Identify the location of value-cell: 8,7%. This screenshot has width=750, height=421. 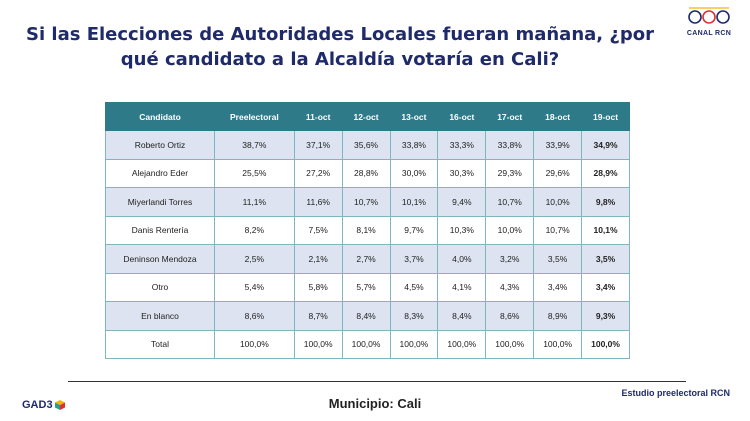
(318, 316).